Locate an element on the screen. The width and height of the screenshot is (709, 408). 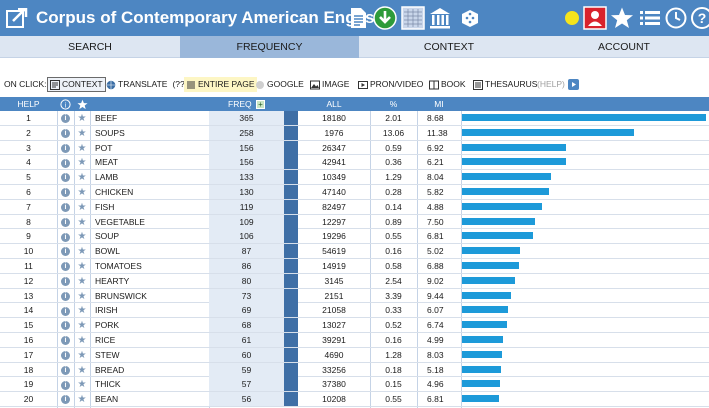
freq-value: 56 is located at coordinates (246, 399).